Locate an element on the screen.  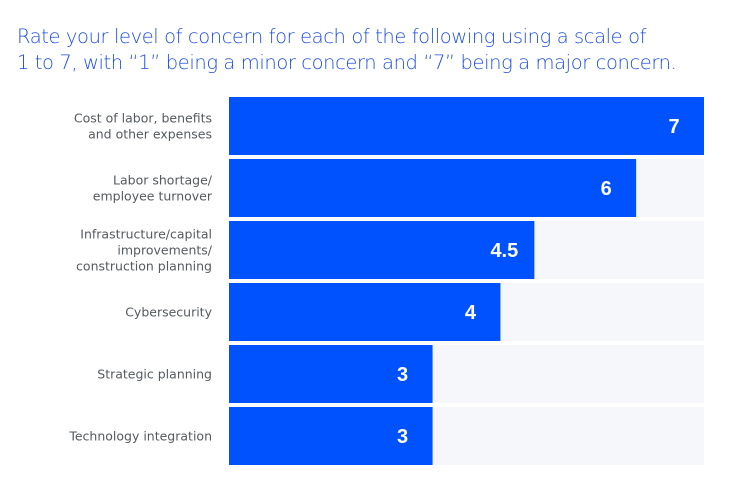
bar-row: 4 Cybersecurity is located at coordinates (414, 312).